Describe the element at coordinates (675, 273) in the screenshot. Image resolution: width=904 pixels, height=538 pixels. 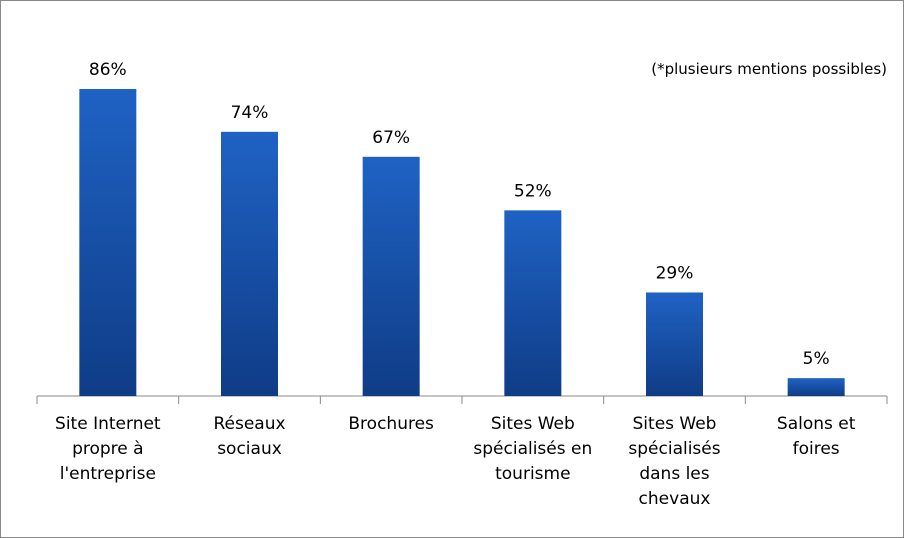
I see `value-label: 29%` at that location.